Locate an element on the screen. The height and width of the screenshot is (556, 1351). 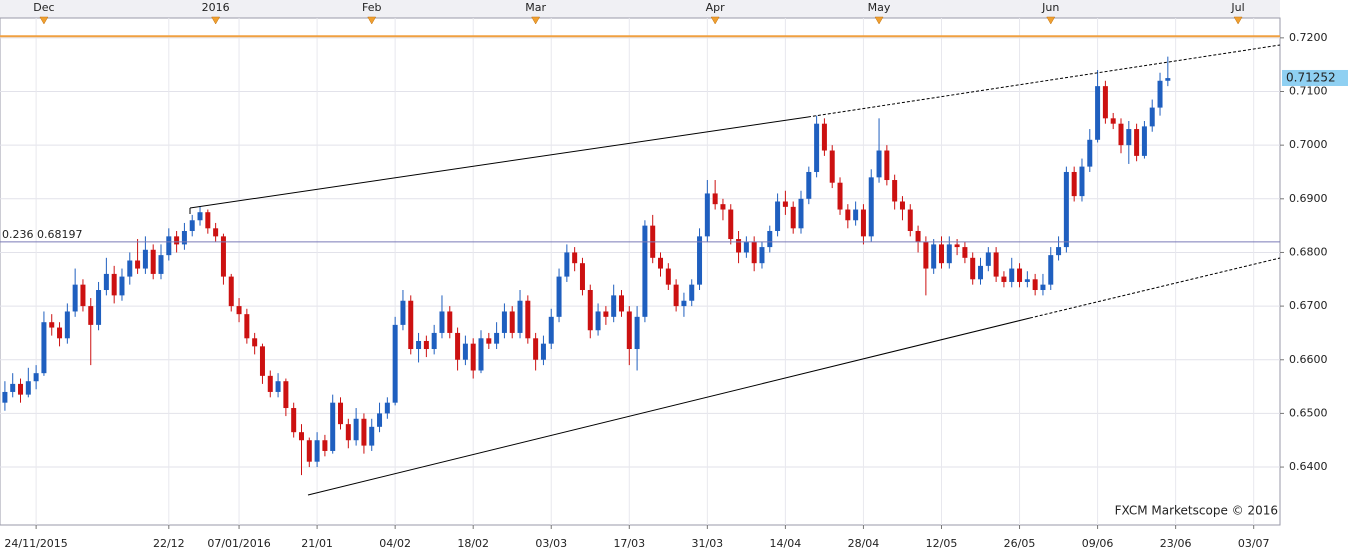
last-price-label: 0.71252 is located at coordinates (1311, 77).